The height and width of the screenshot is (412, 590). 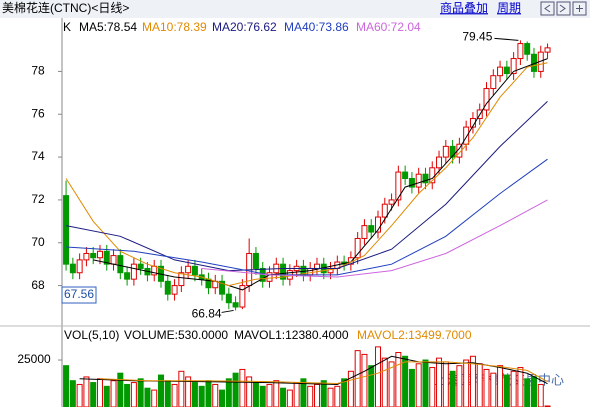 I want to click on price-marker: 67.56, so click(x=79, y=294).